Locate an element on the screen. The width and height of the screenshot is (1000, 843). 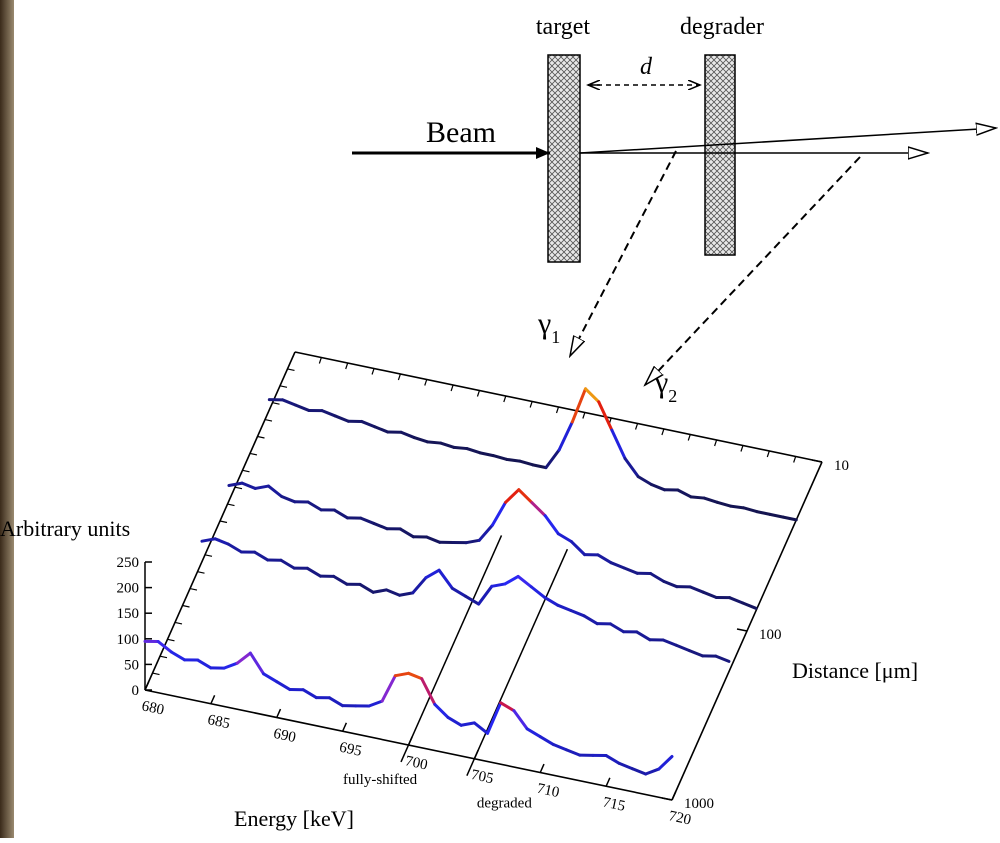
annotation-line is located at coordinates (451, 648).